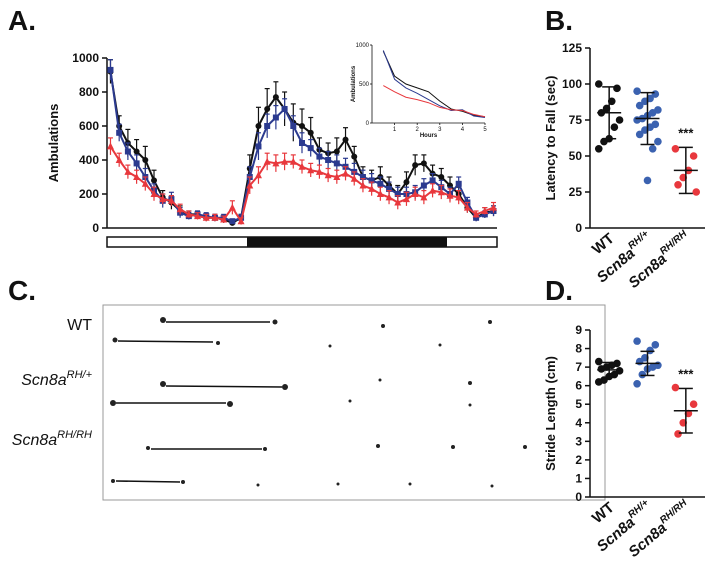  Describe the element at coordinates (53, 143) in the screenshot. I see `y-axis-label: Ambulations` at that location.